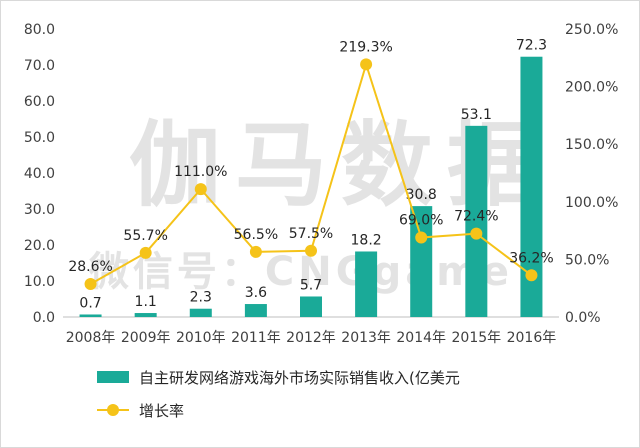 This screenshot has height=448, width=640. I want to click on line-data-label: 55.7%, so click(145, 236).